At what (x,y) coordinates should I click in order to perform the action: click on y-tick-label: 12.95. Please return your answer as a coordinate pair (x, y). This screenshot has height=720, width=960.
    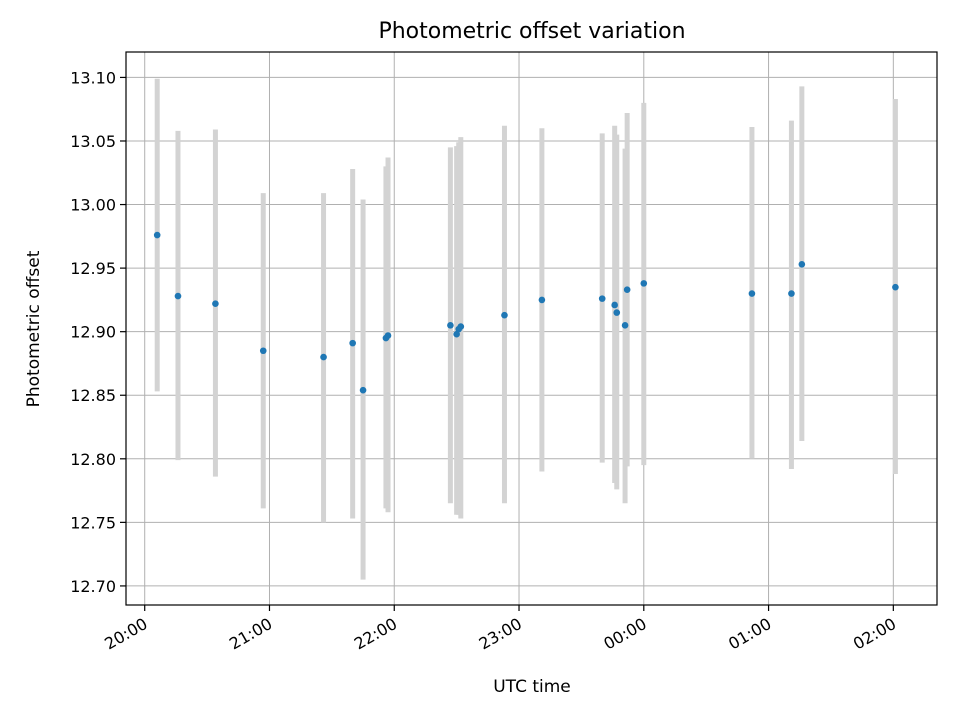
    Looking at the image, I should click on (93, 268).